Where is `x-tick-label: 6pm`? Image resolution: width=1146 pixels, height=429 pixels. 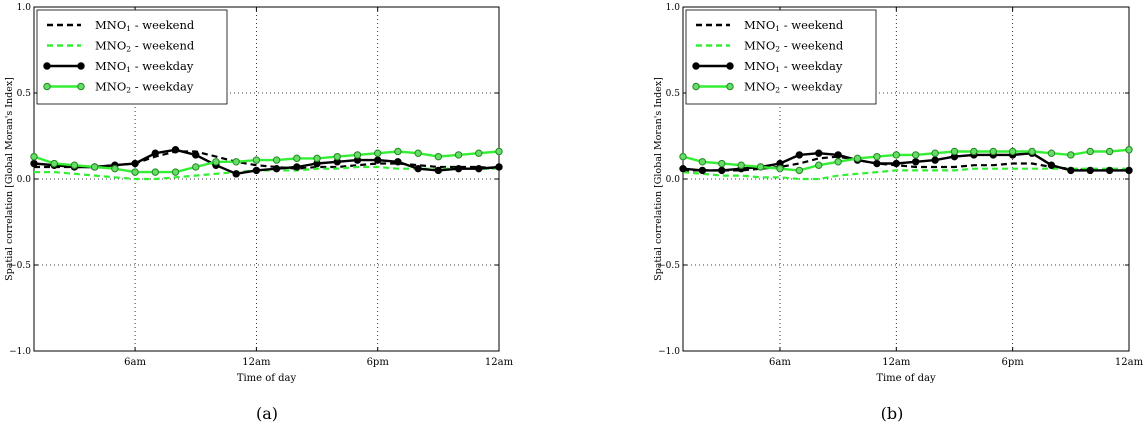
x-tick-label: 6pm is located at coordinates (1013, 362).